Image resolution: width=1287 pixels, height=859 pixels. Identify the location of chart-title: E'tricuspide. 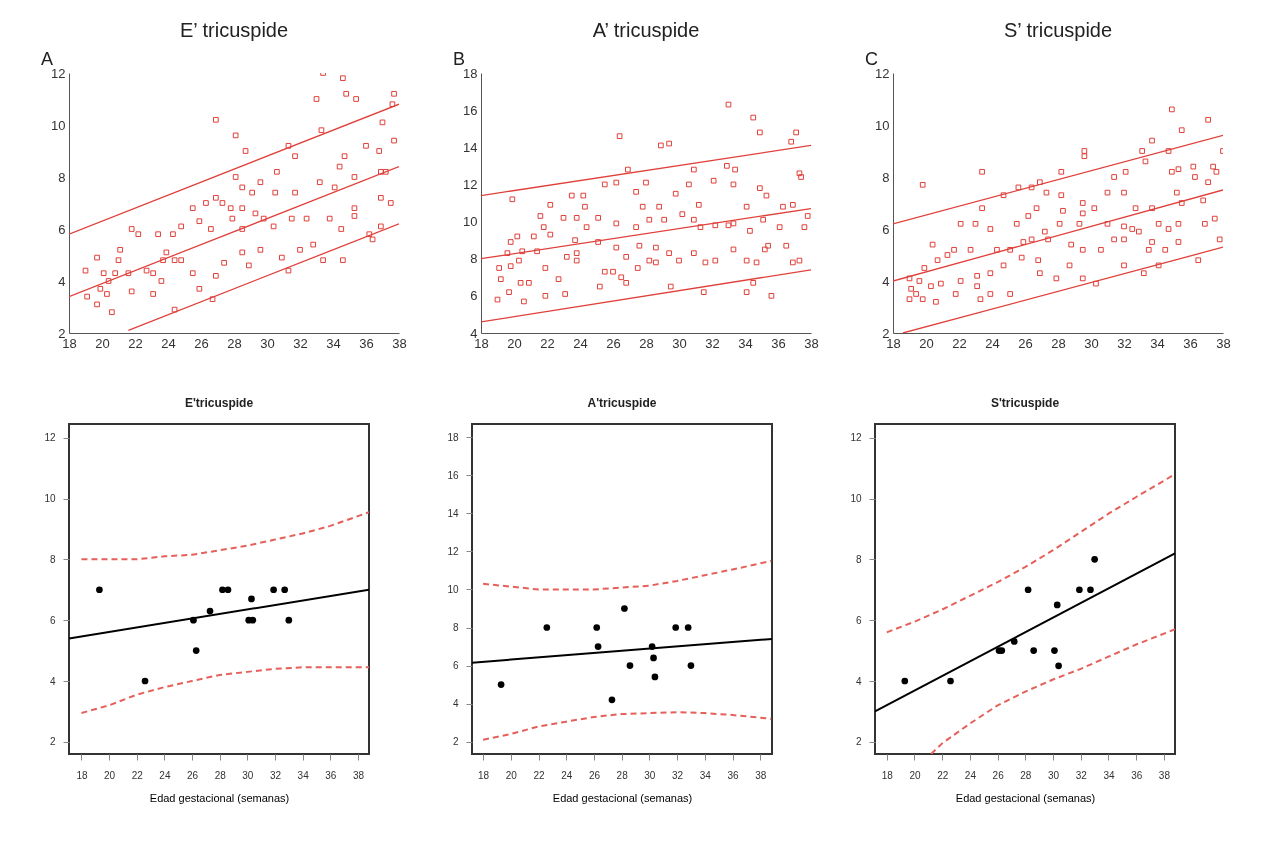
(219, 403).